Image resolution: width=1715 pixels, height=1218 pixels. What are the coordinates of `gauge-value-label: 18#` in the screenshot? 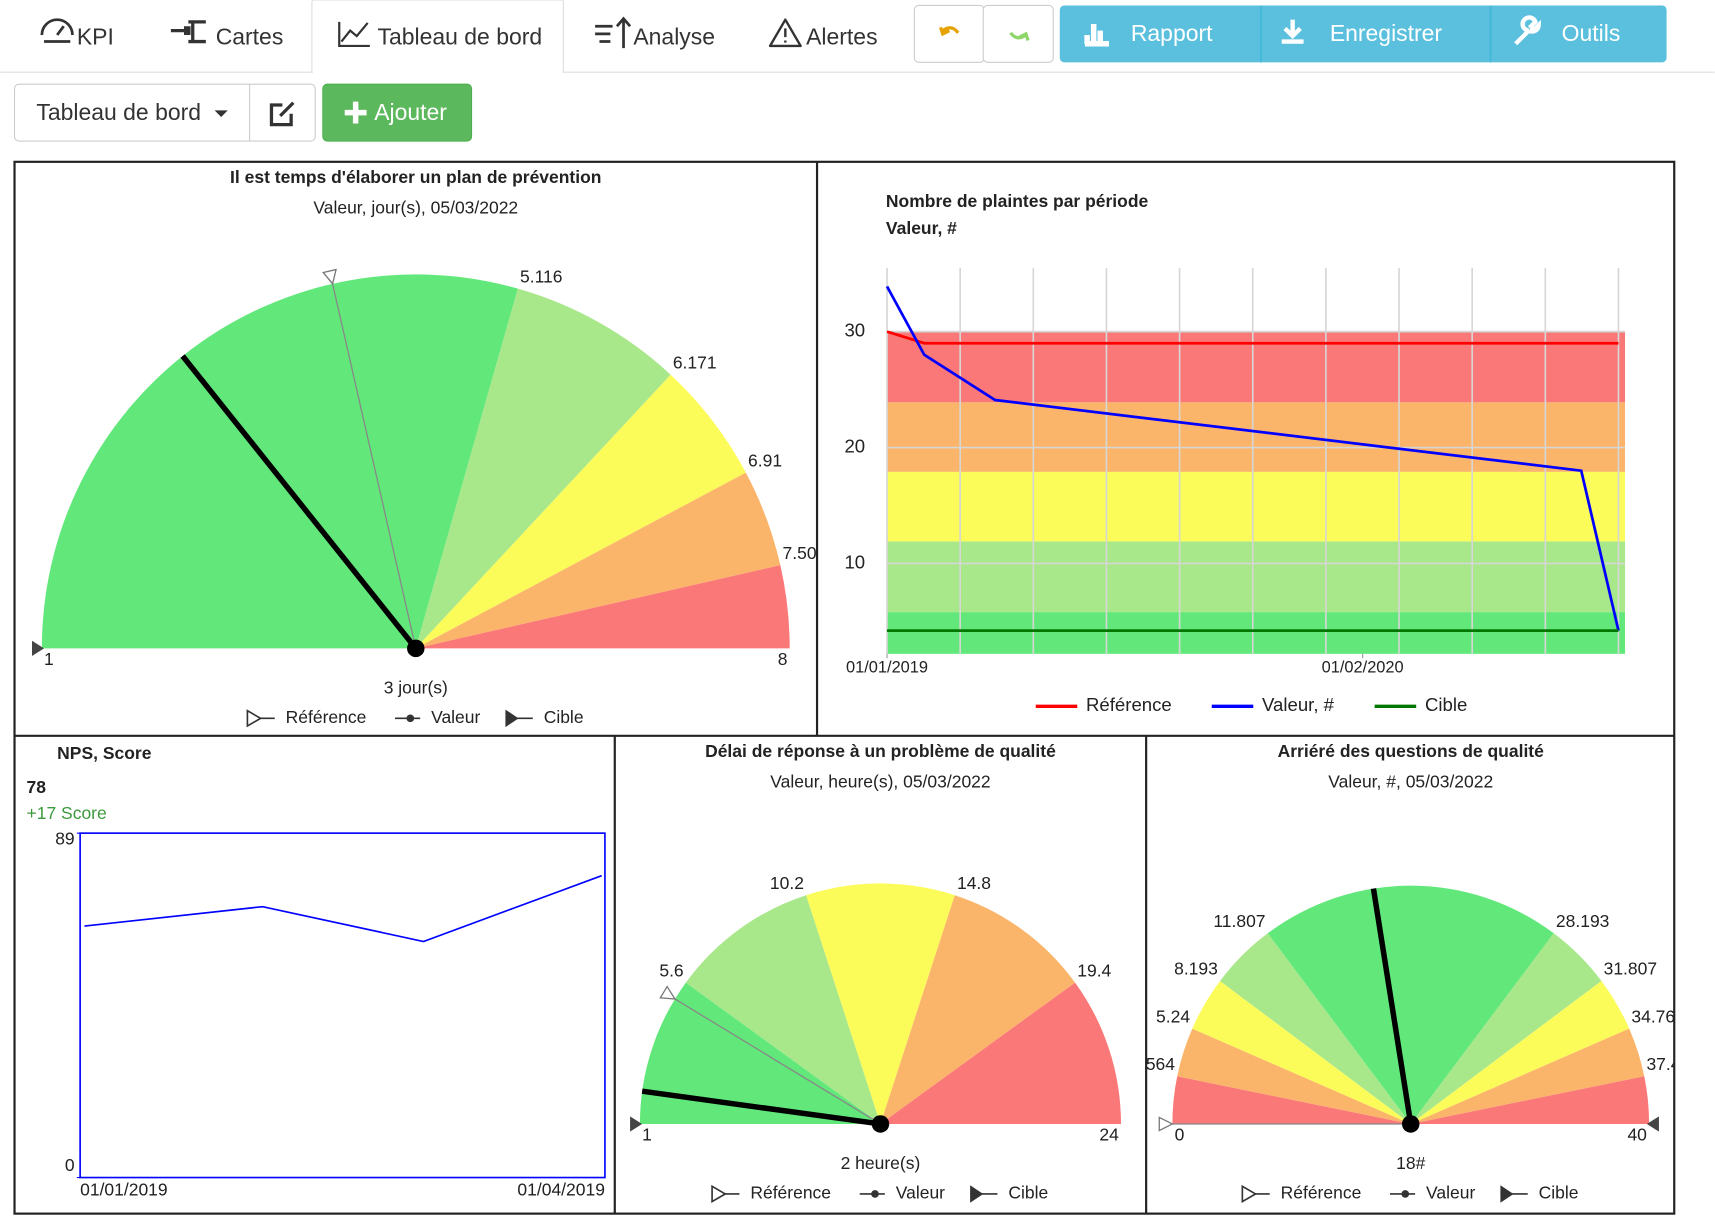 It's located at (1410, 1163).